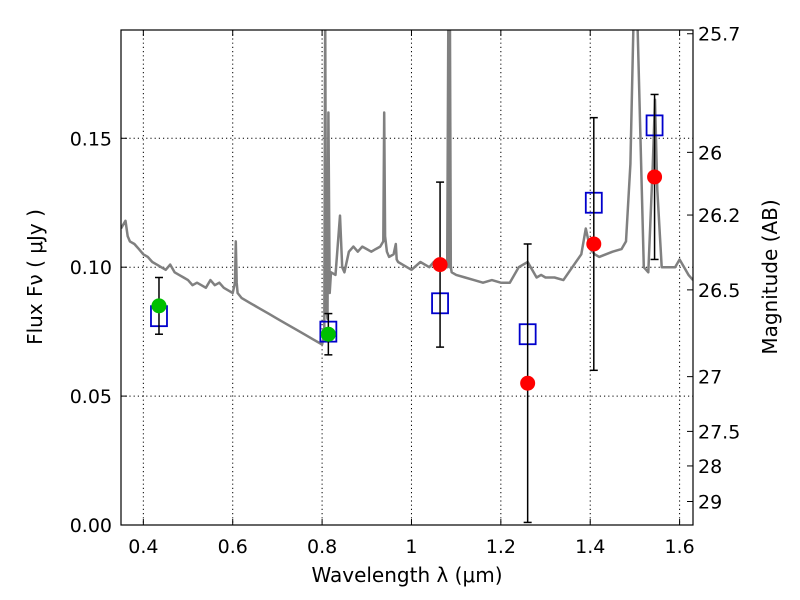 This screenshot has width=800, height=600. I want to click on x-tick-label: 0.6, so click(233, 547).